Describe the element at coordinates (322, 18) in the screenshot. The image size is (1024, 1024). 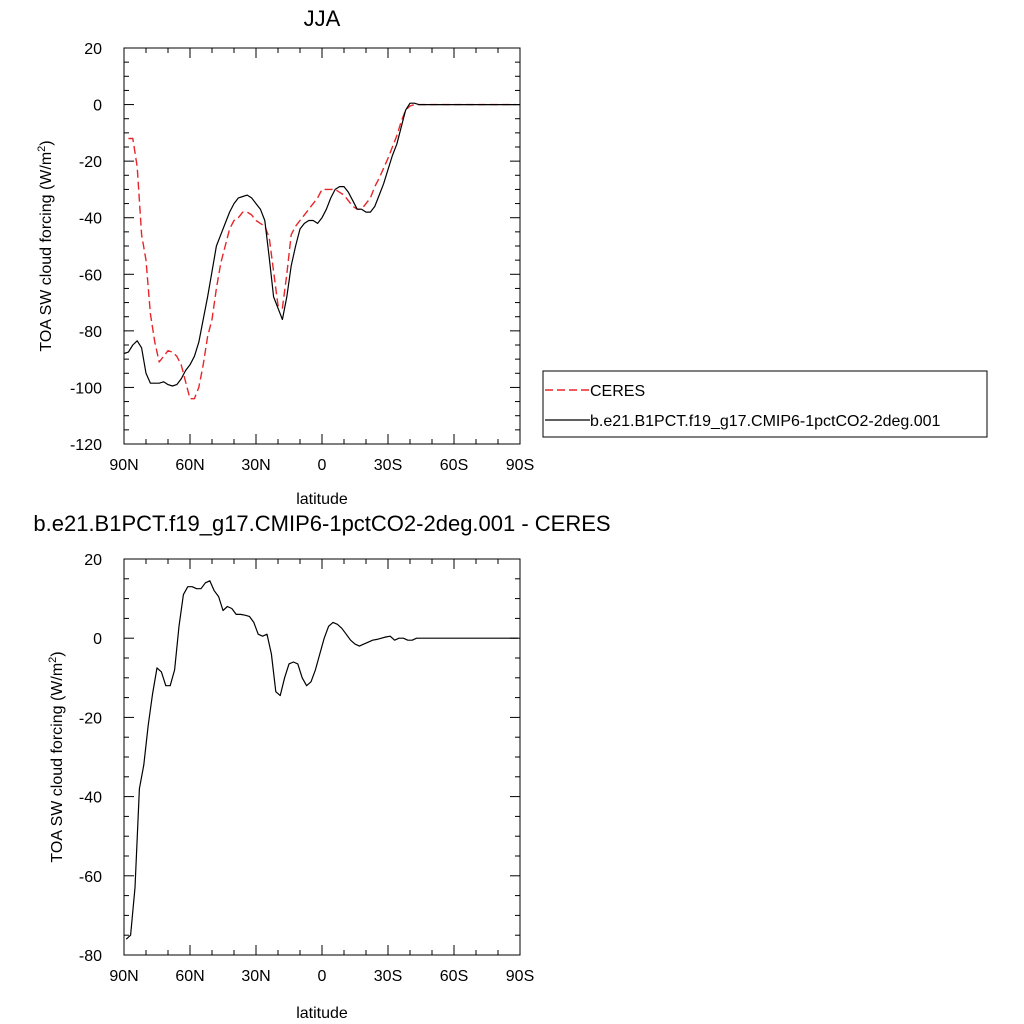
I see `top-panel-title: JJA` at that location.